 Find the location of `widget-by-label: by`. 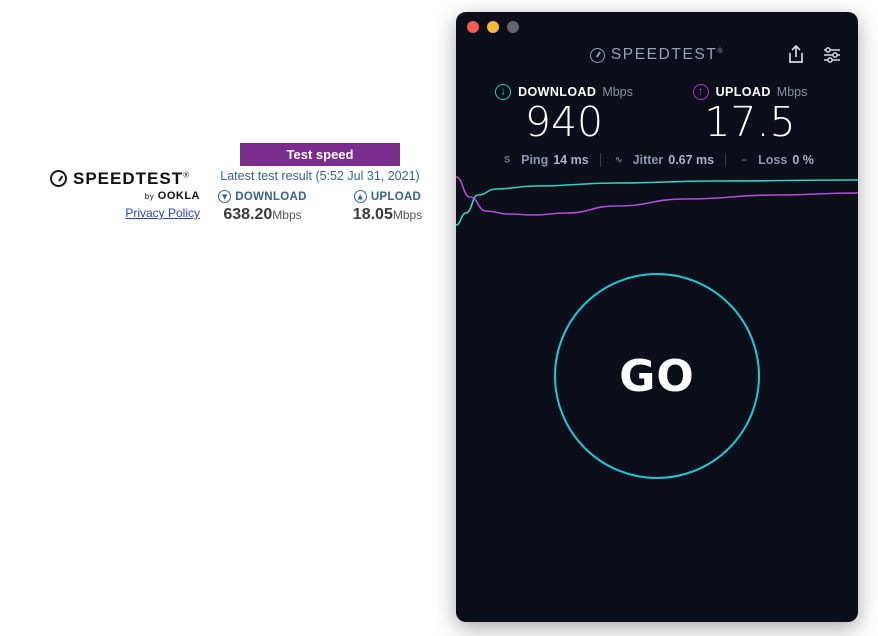

widget-by-label: by is located at coordinates (149, 196).